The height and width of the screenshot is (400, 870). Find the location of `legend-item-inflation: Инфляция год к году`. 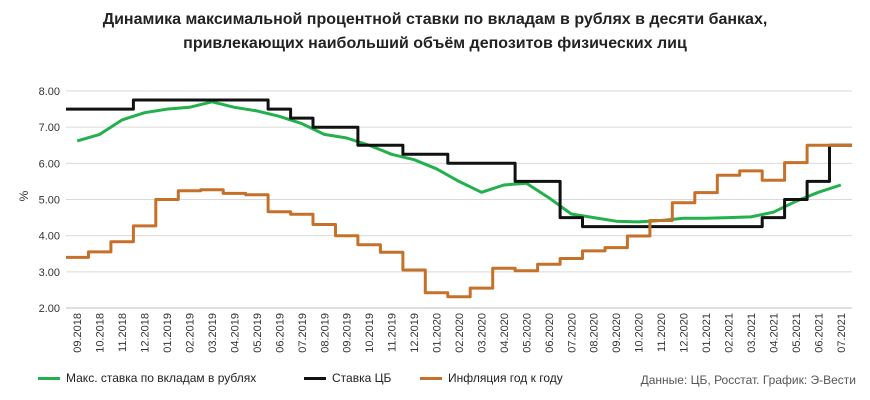

legend-item-inflation: Инфляция год к году is located at coordinates (491, 378).